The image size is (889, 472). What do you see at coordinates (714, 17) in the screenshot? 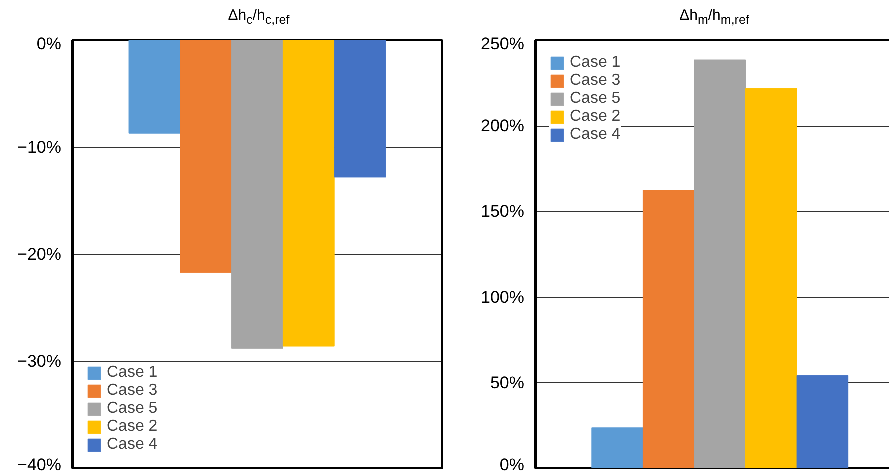
I see `chart-title: Δh$_{m}$/h$_{m,ref}$` at bounding box center [714, 17].